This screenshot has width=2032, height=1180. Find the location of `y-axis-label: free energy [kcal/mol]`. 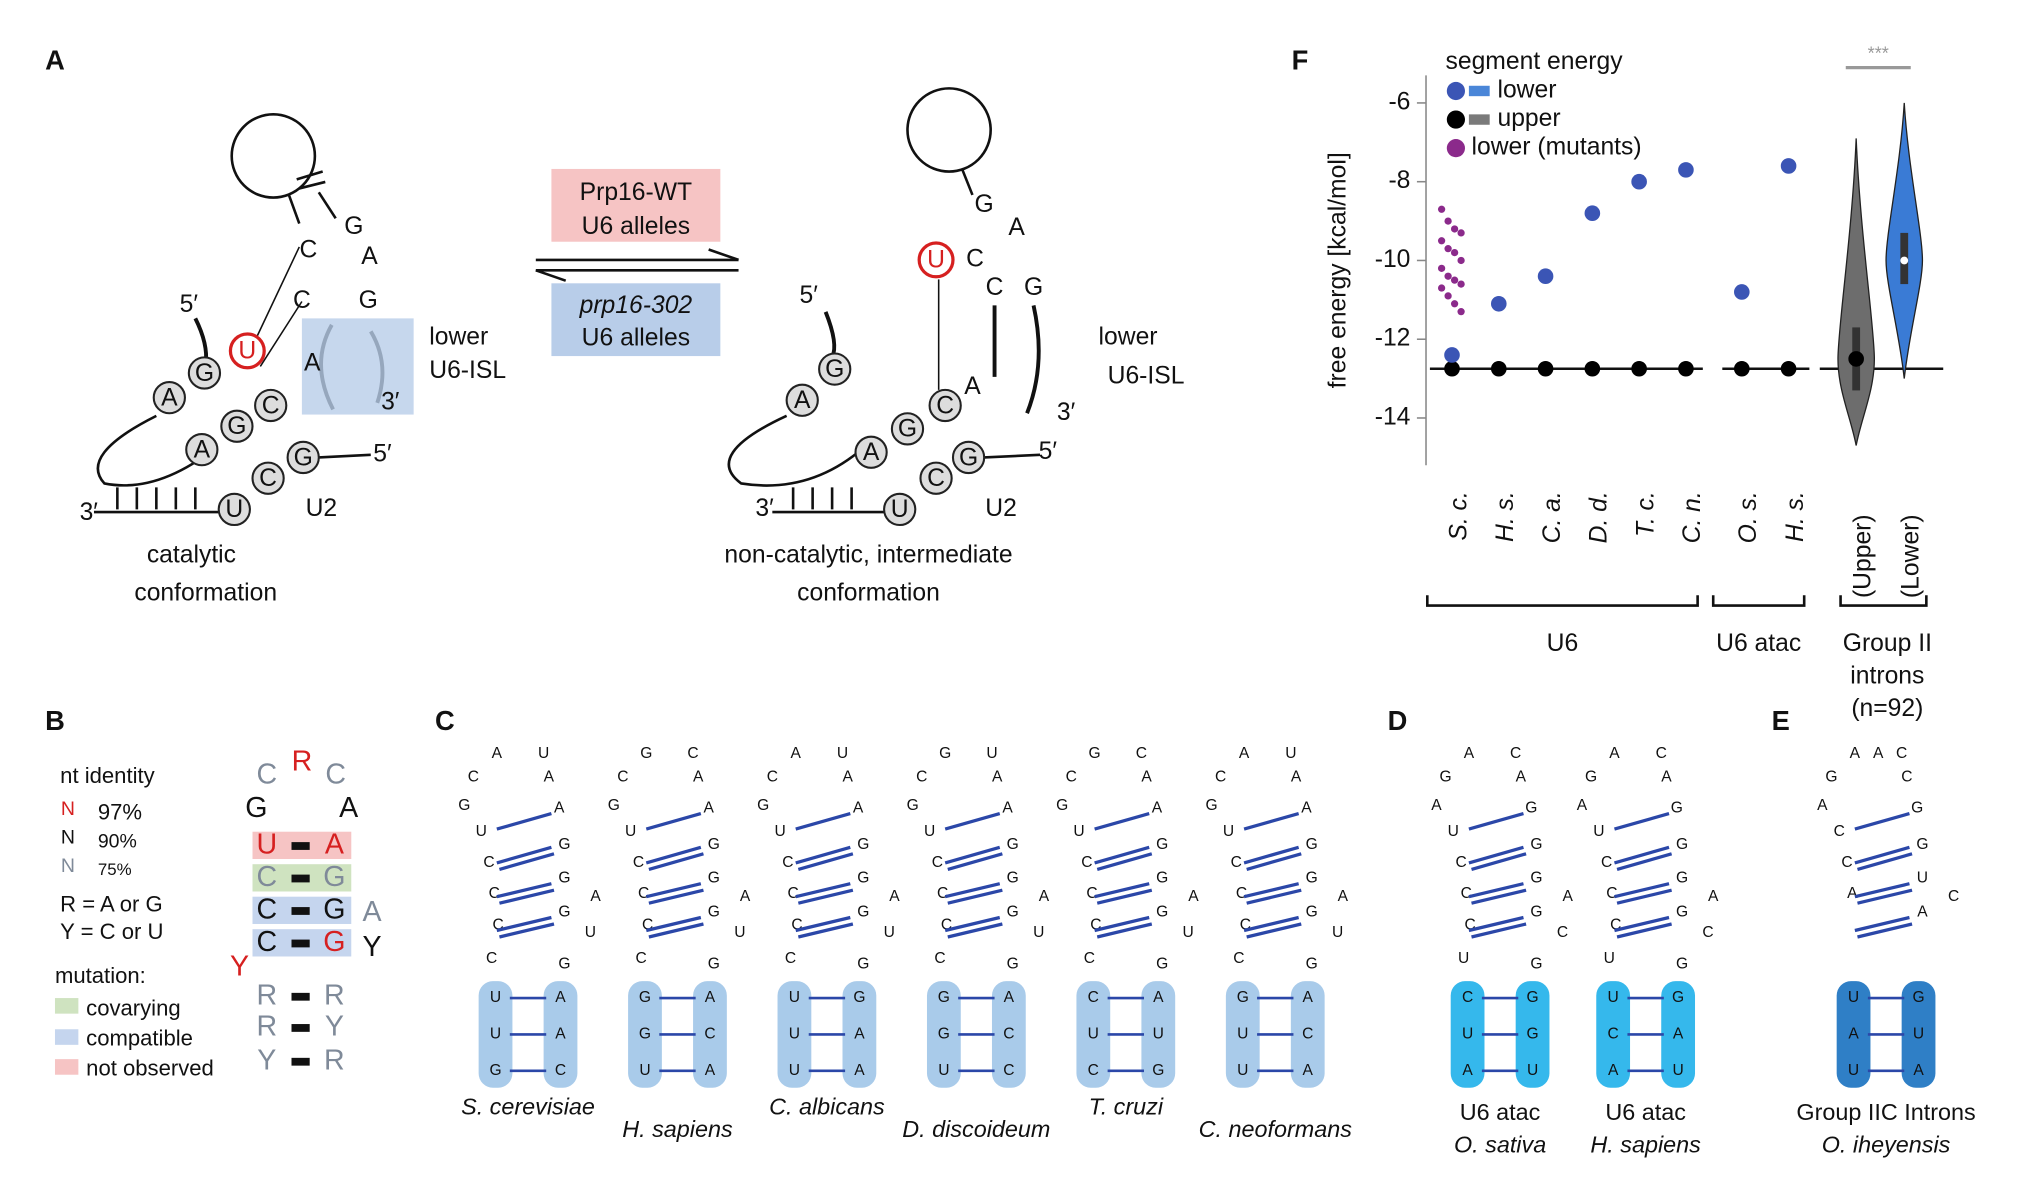

y-axis-label: free energy [kcal/mol] is located at coordinates (1337, 270).